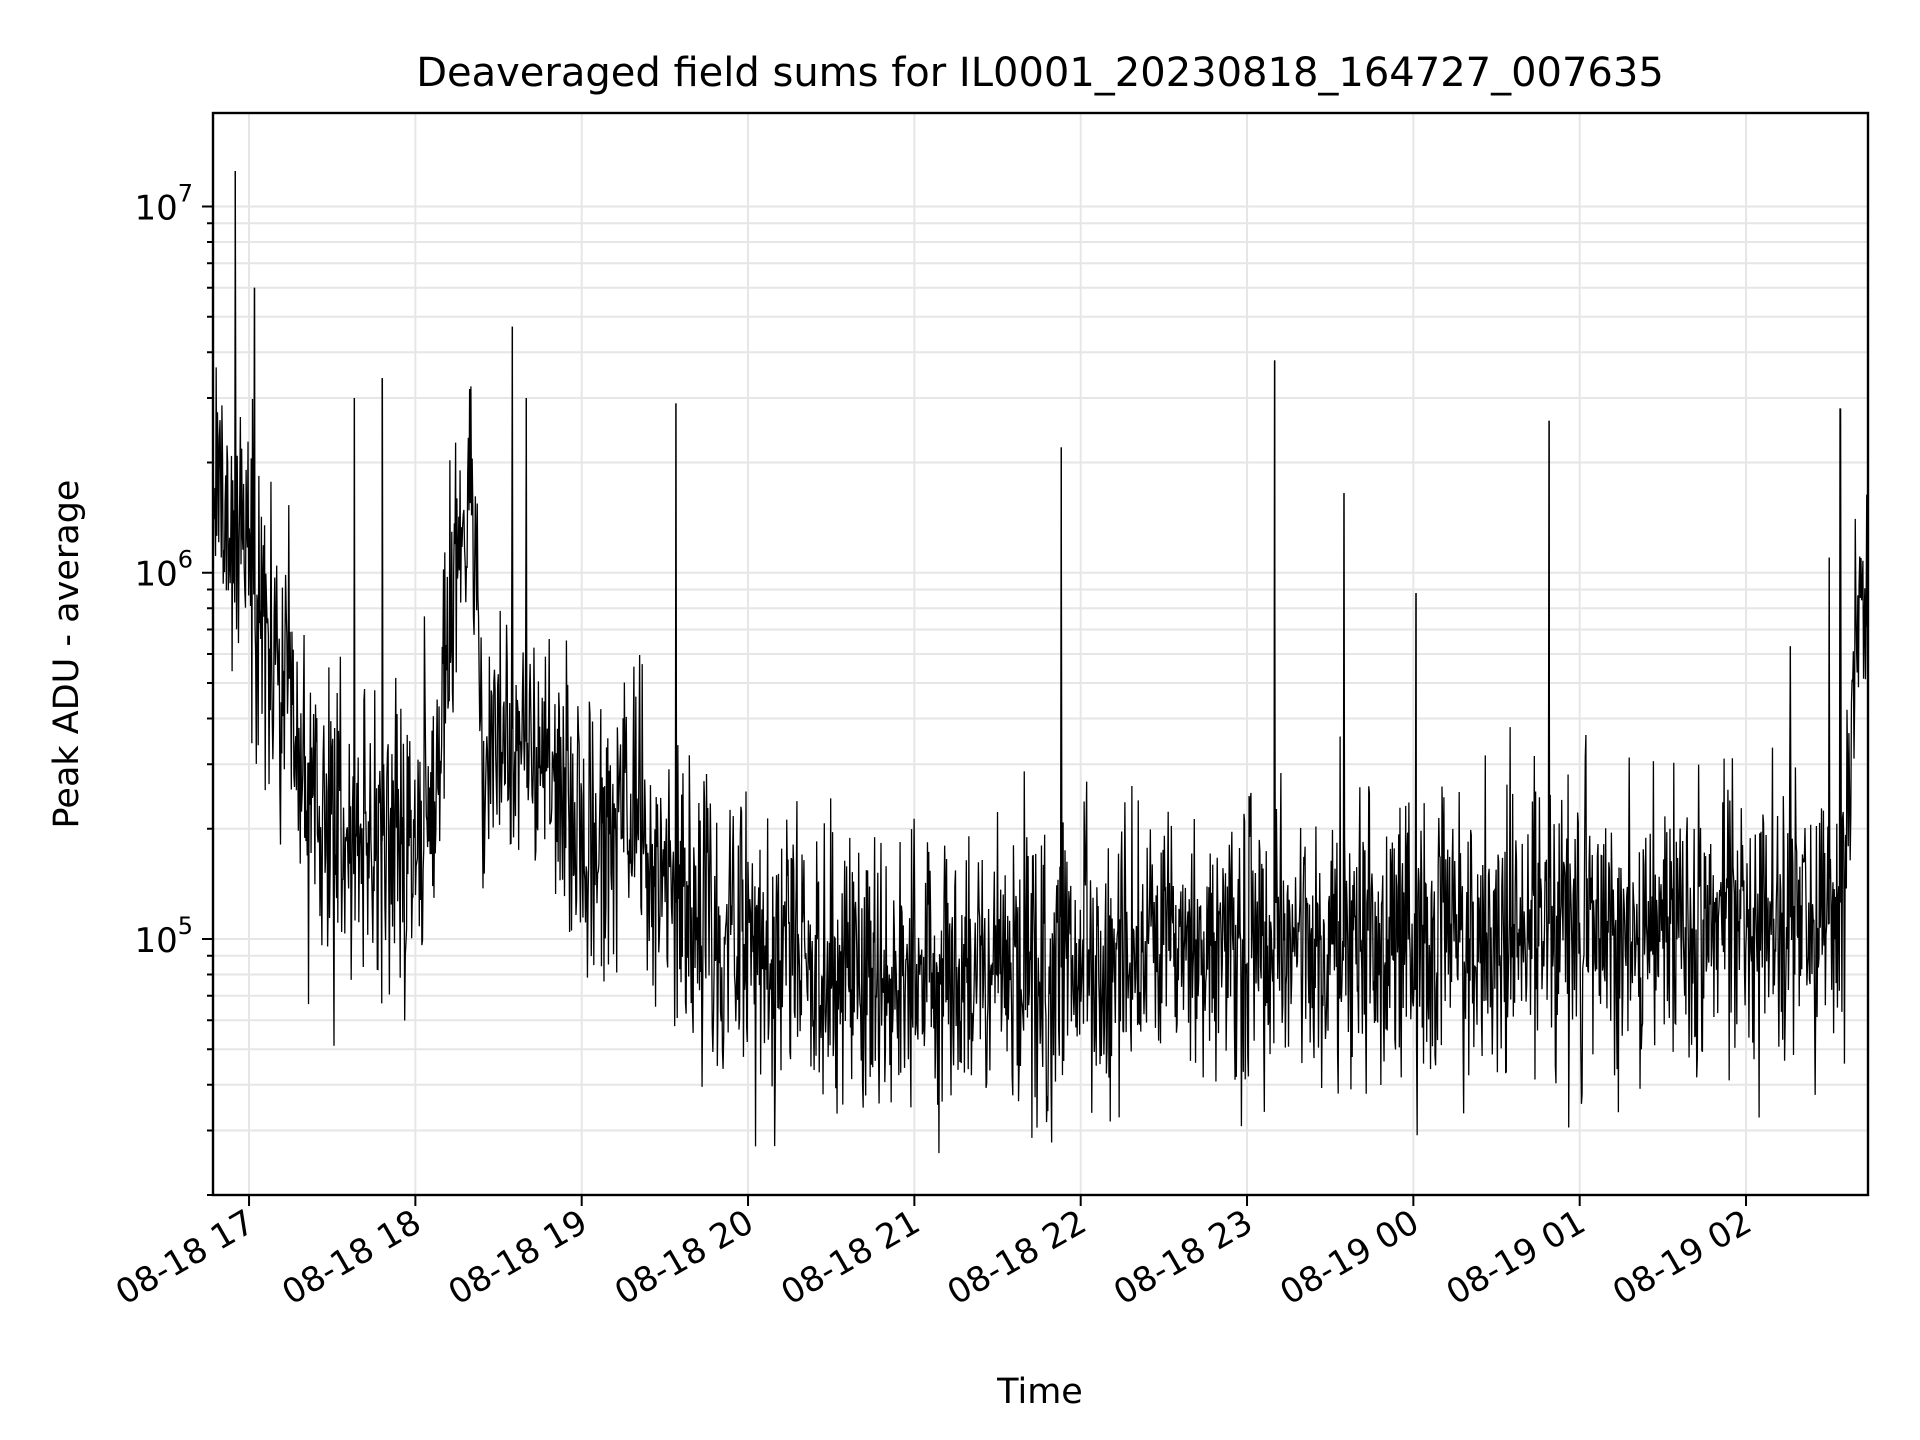 The height and width of the screenshot is (1440, 1920). Describe the element at coordinates (67, 654) in the screenshot. I see `y-axis-label: Peak ADU - average` at that location.